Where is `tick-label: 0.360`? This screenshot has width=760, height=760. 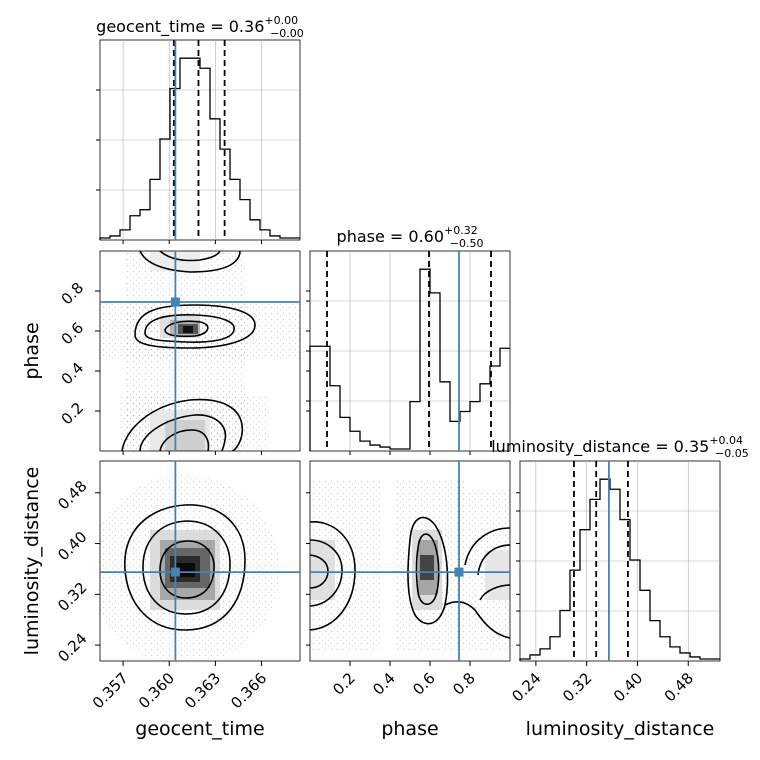 tick-label: 0.360 is located at coordinates (156, 690).